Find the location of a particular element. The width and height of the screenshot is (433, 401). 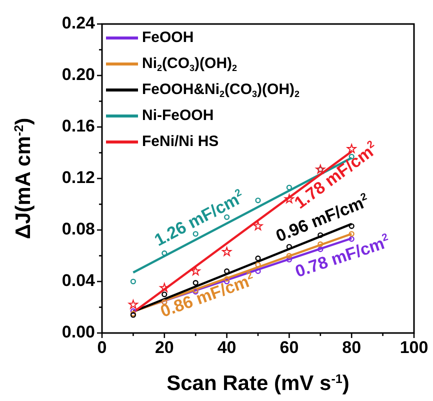

y-tick-label: 0.24 is located at coordinates (79, 22).